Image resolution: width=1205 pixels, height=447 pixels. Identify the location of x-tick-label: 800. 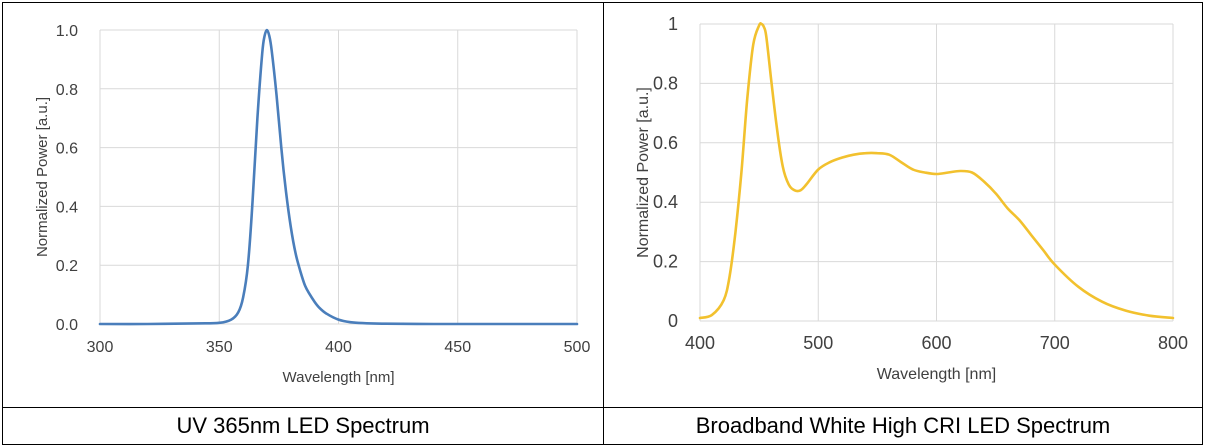
(1173, 343).